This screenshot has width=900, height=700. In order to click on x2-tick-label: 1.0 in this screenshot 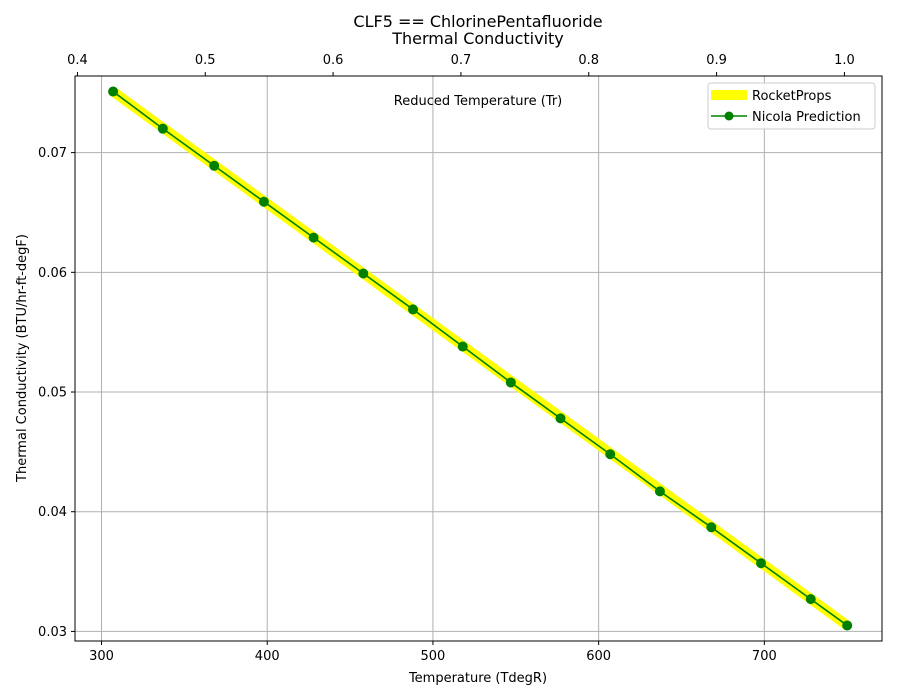, I will do `click(844, 60)`.